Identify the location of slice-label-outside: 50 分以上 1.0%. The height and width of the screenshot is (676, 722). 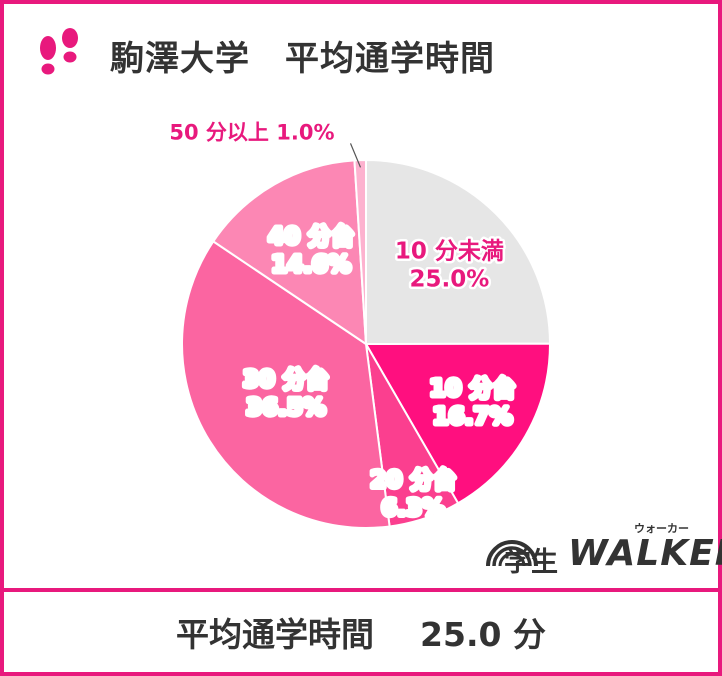
(251, 132).